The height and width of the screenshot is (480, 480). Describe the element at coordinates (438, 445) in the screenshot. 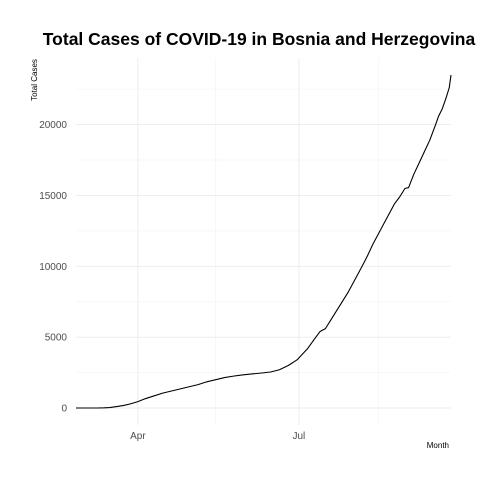

I see `x-axis-label: Month` at that location.